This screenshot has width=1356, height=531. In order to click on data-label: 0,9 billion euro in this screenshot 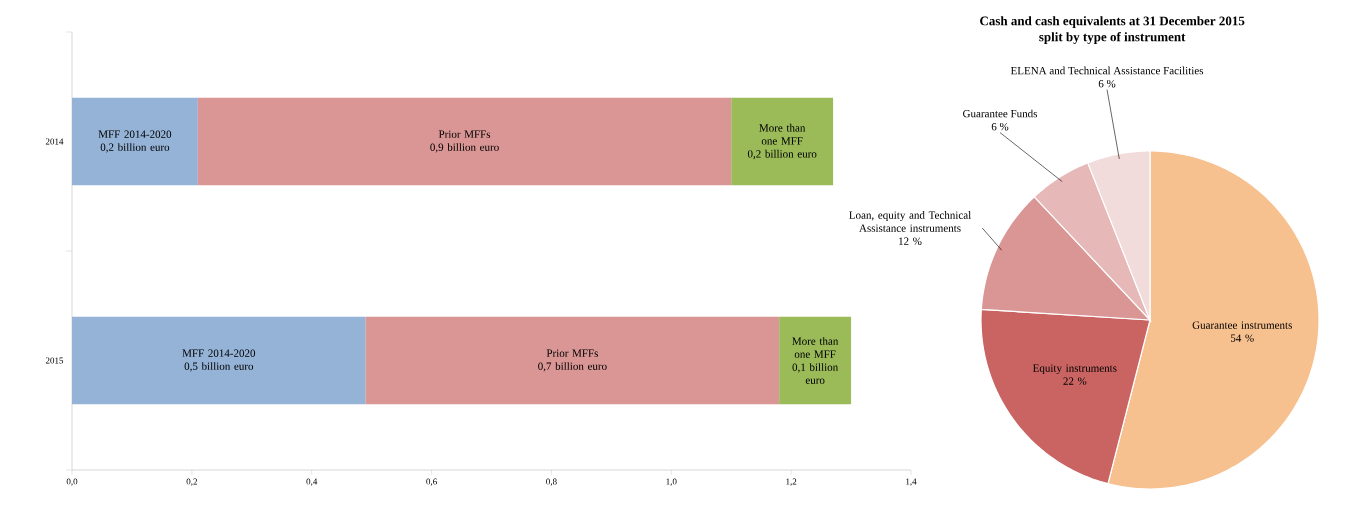, I will do `click(464, 148)`.